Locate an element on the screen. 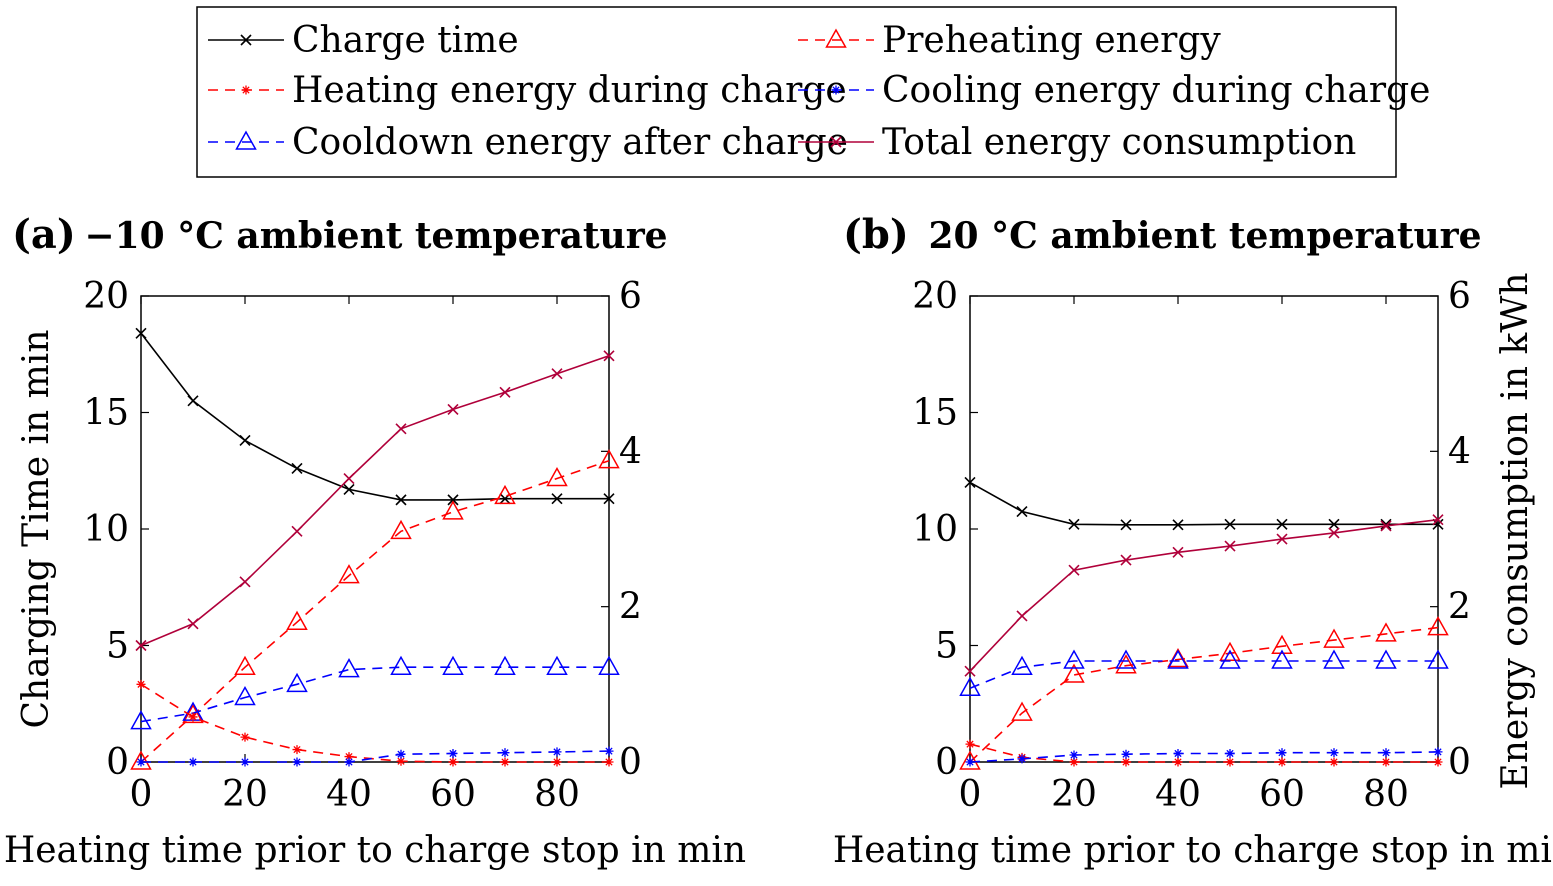  series-cooldown-energy-after-charge is located at coordinates (1204, 672).